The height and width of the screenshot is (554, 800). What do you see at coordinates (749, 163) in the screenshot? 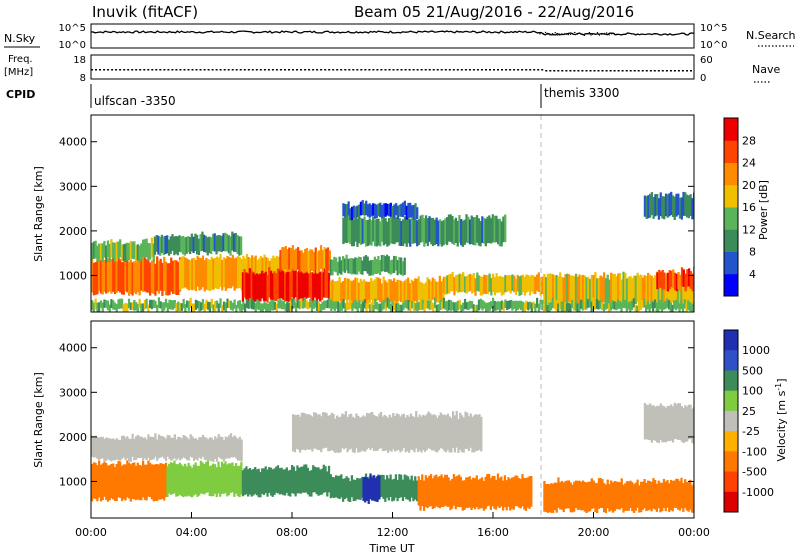
I see `colorbar-tick: 24` at bounding box center [749, 163].